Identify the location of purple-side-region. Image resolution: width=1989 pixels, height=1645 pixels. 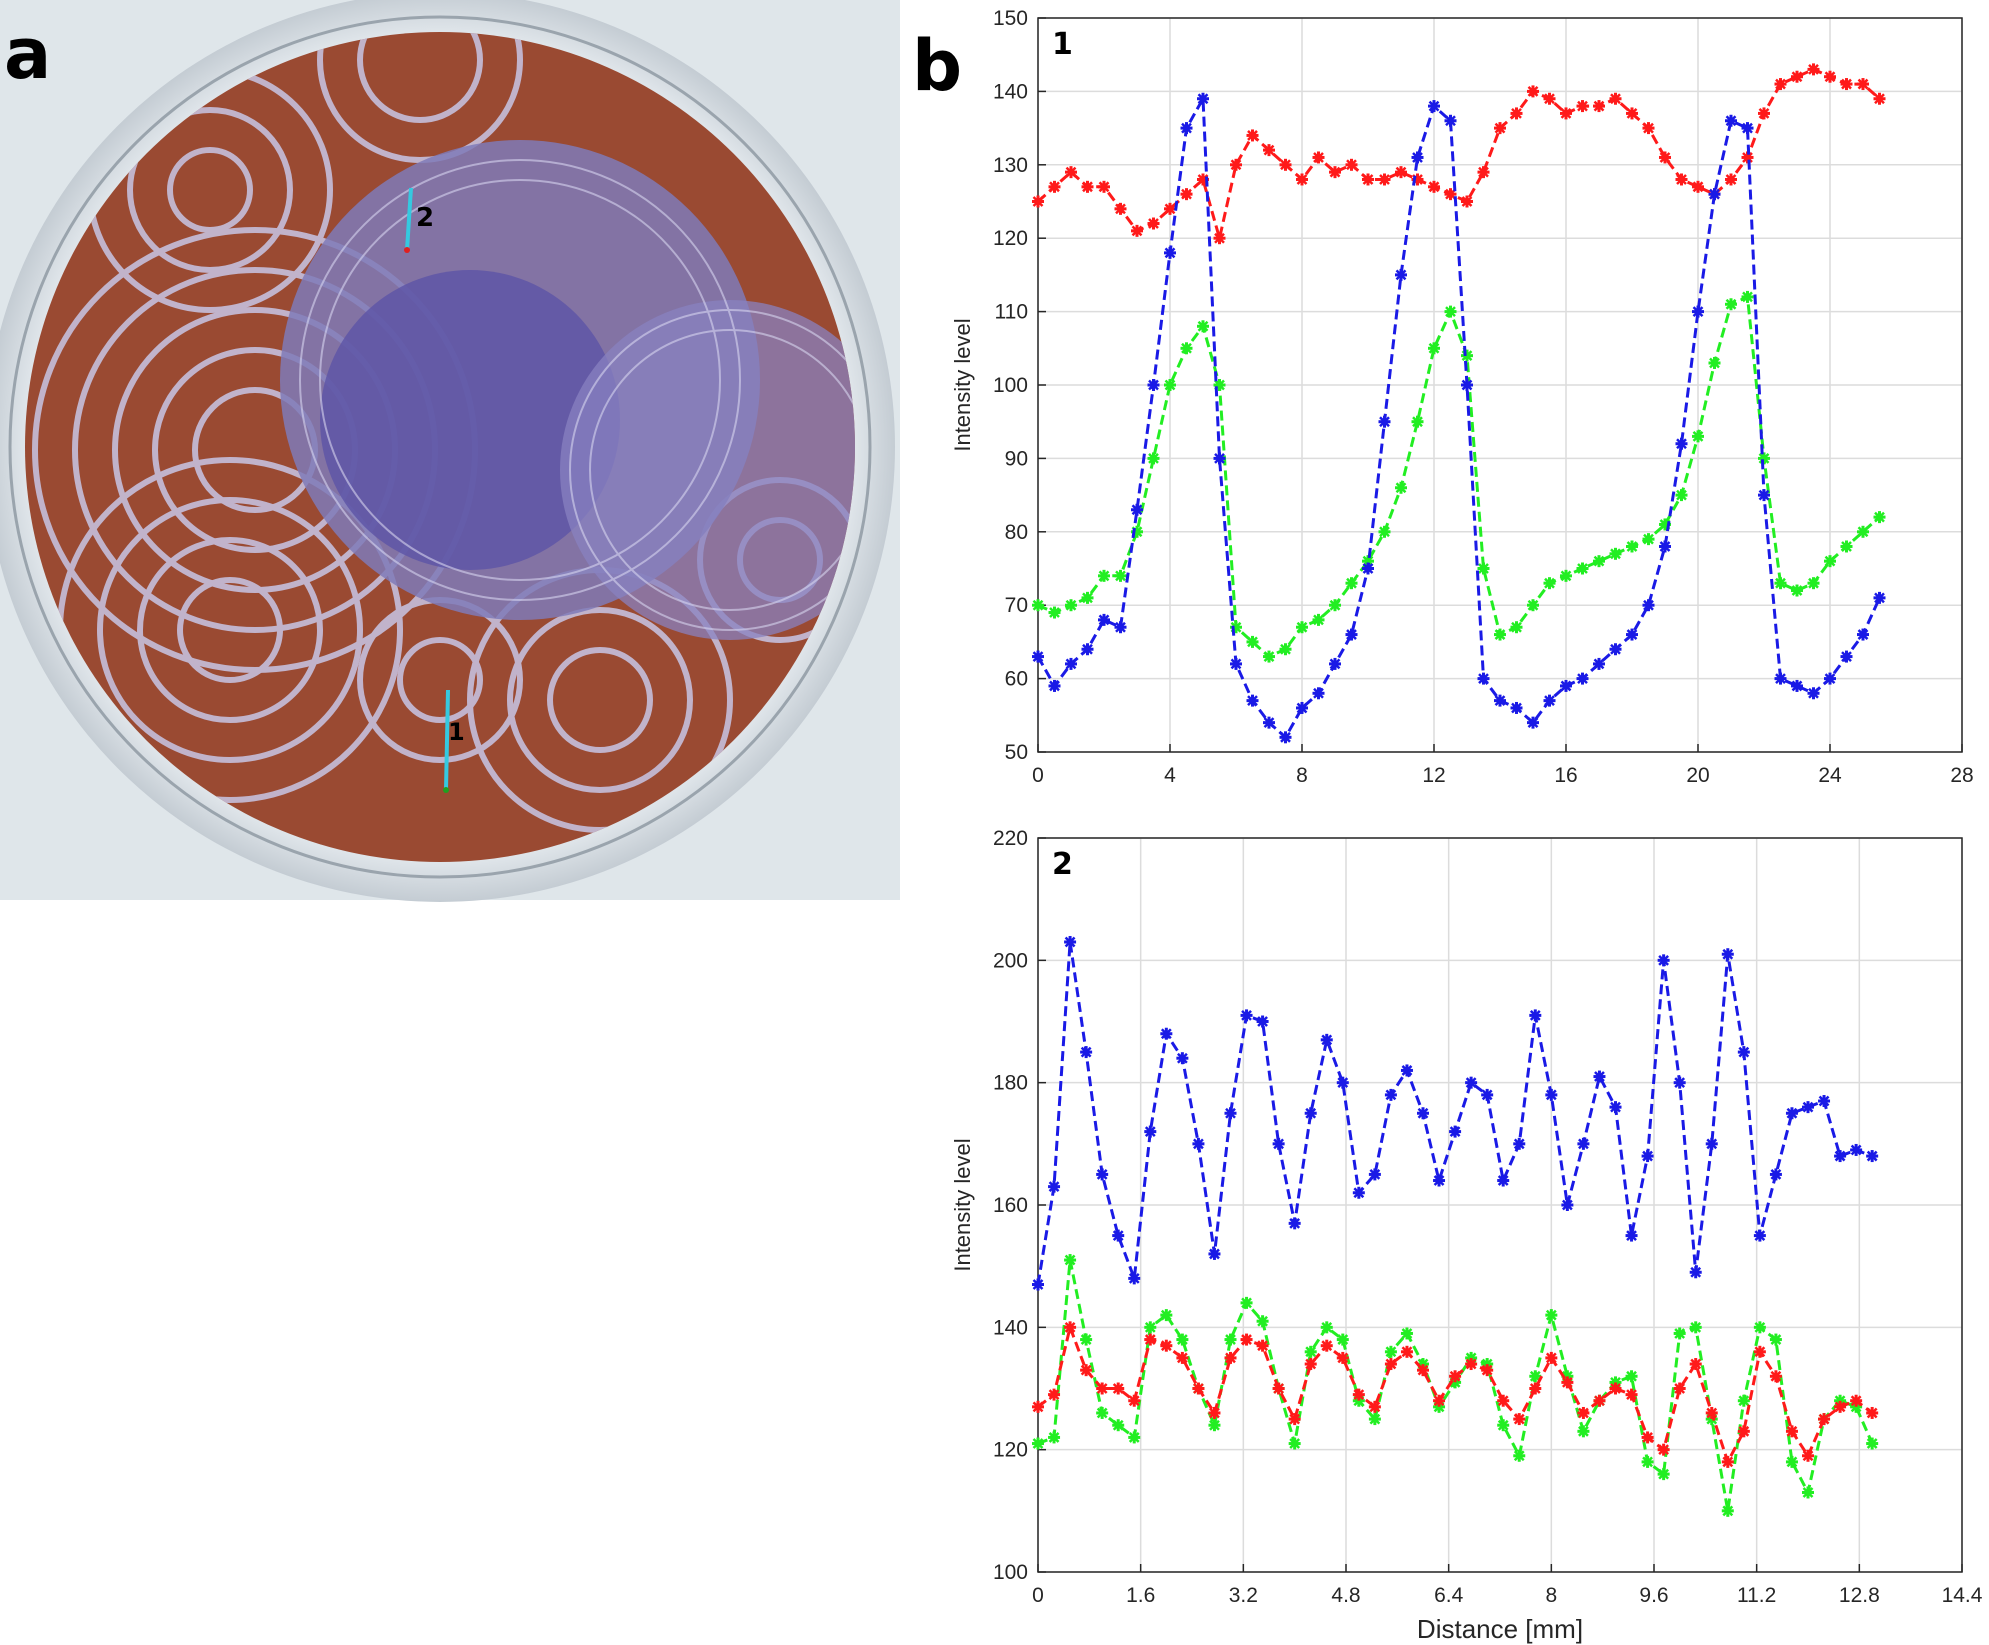
(707, 470).